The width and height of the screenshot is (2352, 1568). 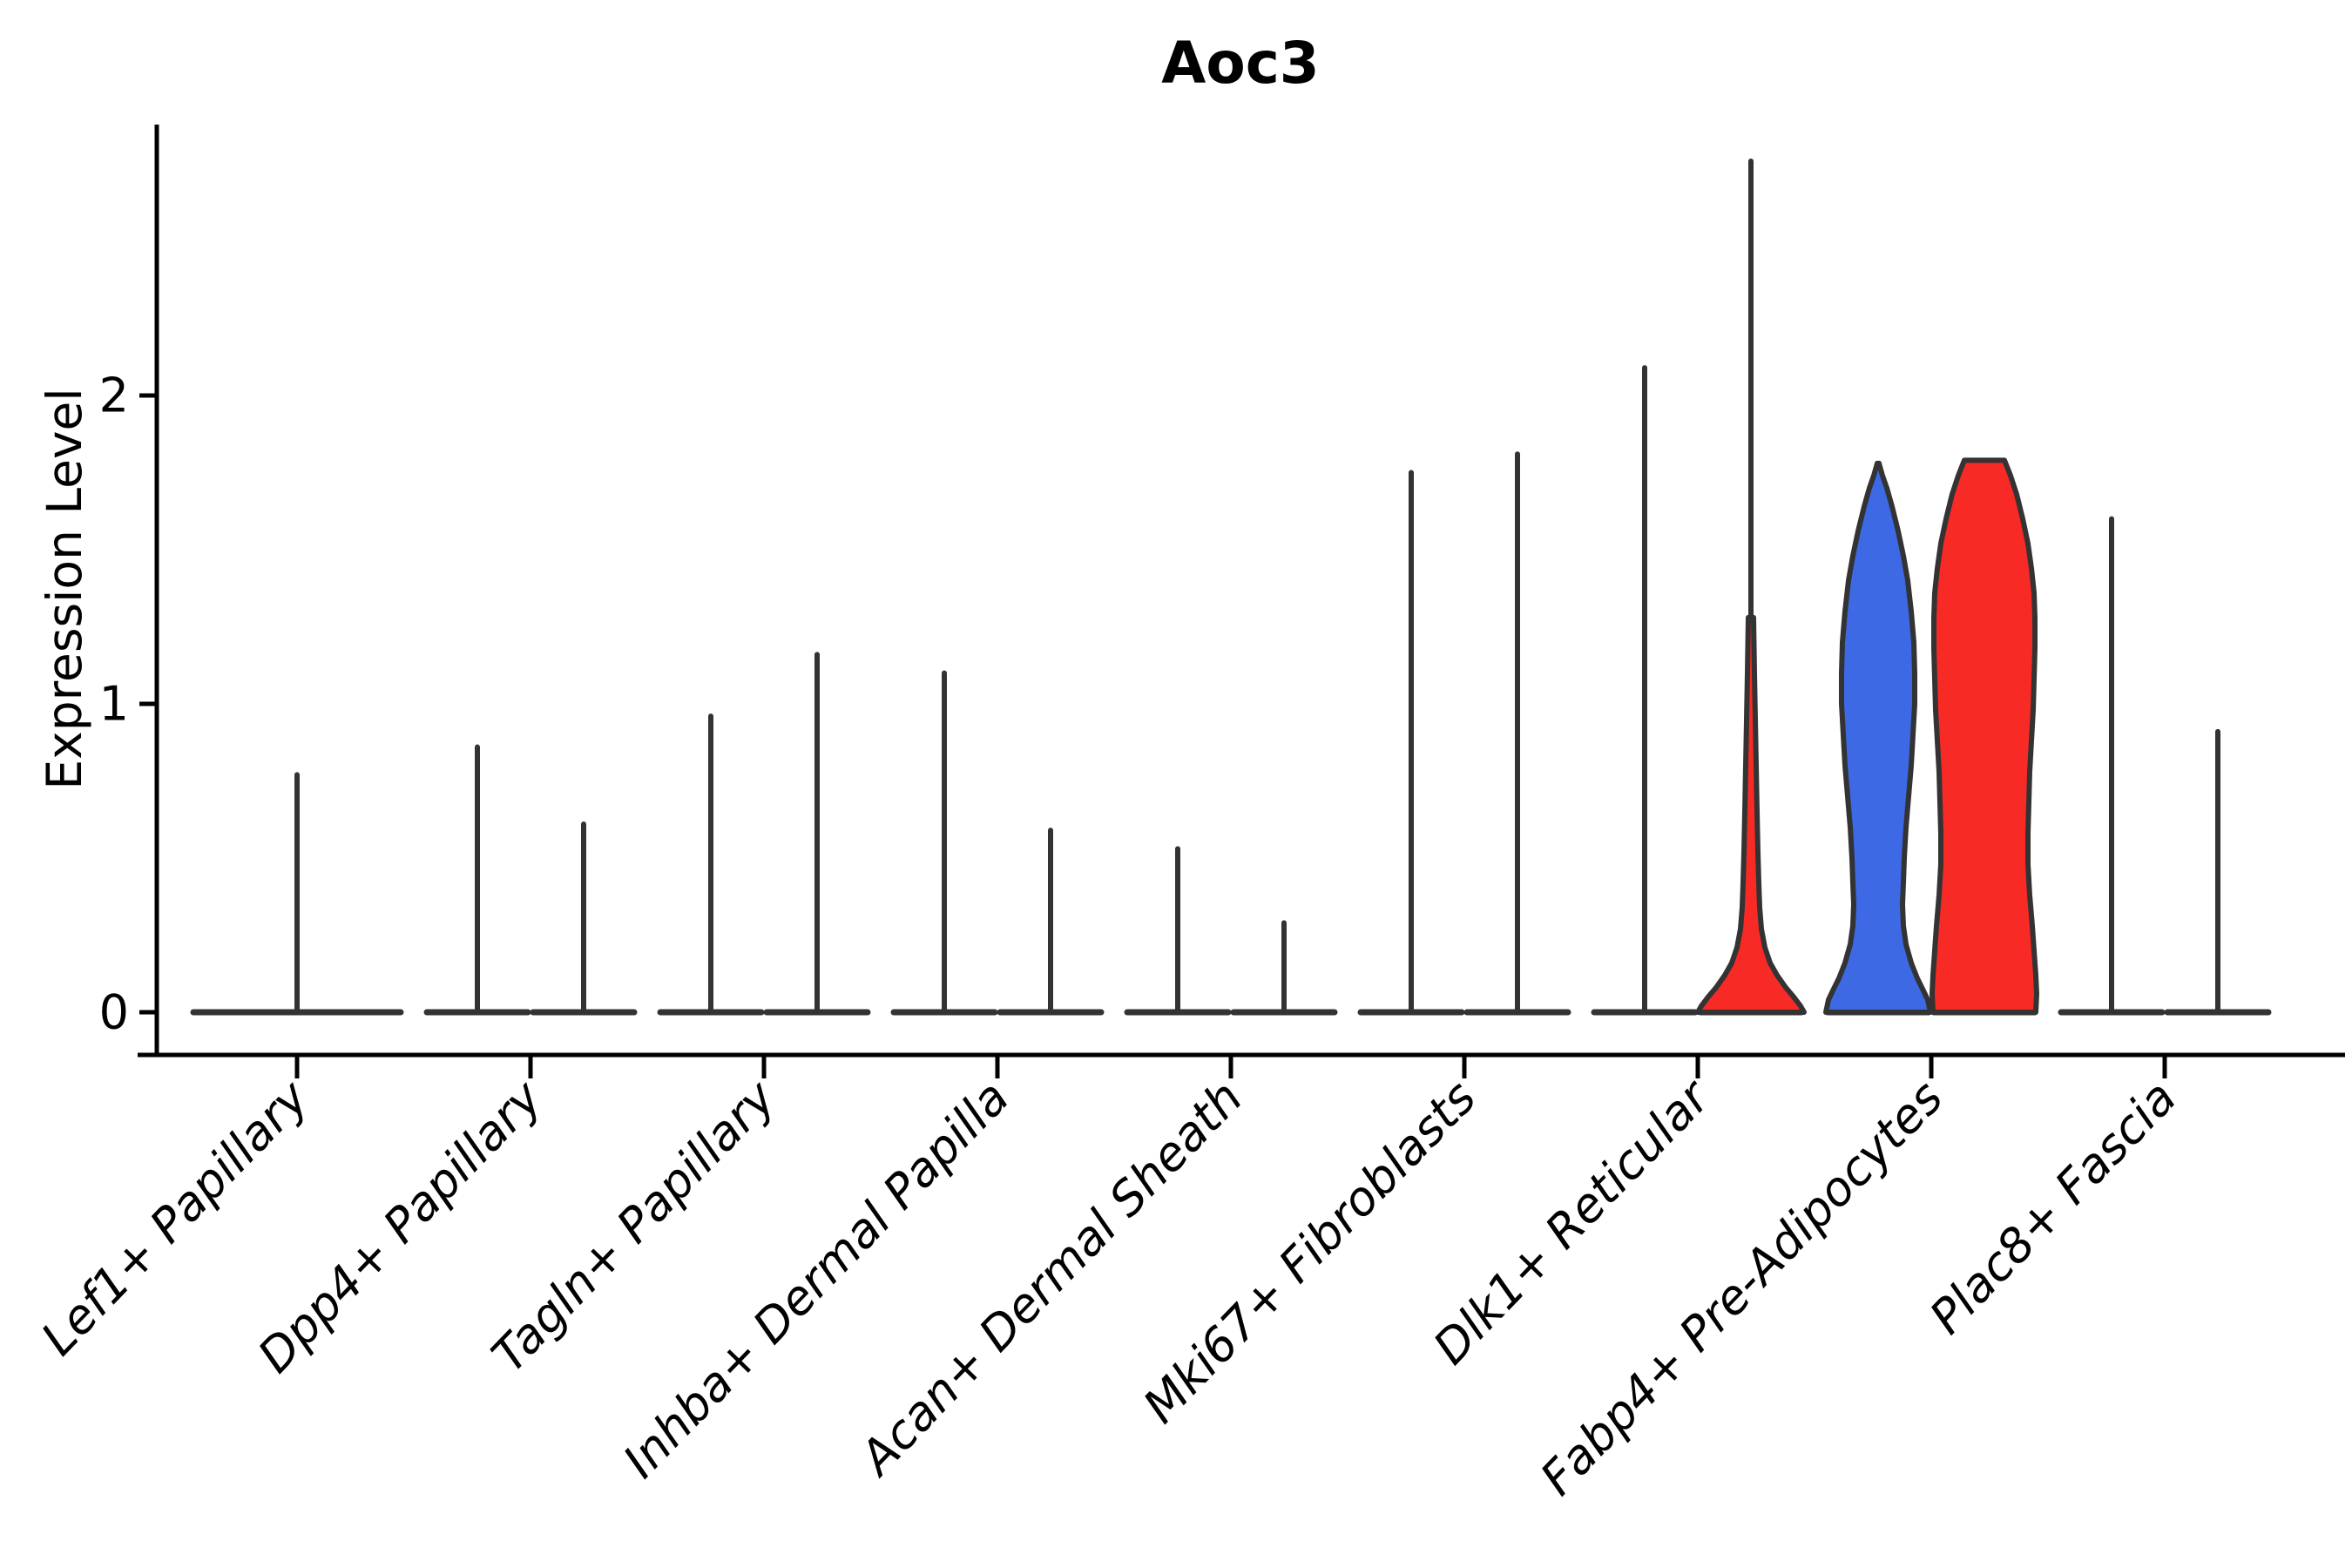 What do you see at coordinates (1742, 1287) in the screenshot?
I see `x-tick-label: Fabp4+ Pre-Adipocytes` at bounding box center [1742, 1287].